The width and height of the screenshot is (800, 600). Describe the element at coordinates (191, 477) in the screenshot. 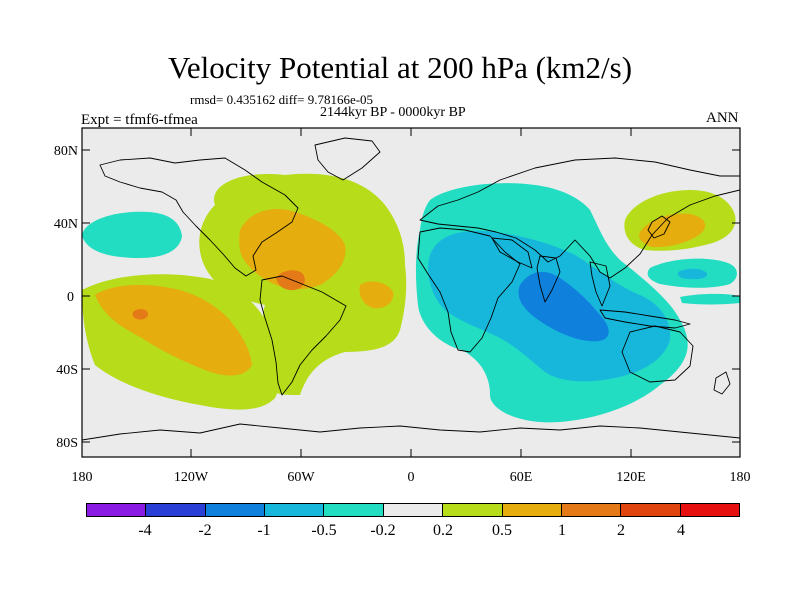

I see `lon-label-120w: 120W` at that location.